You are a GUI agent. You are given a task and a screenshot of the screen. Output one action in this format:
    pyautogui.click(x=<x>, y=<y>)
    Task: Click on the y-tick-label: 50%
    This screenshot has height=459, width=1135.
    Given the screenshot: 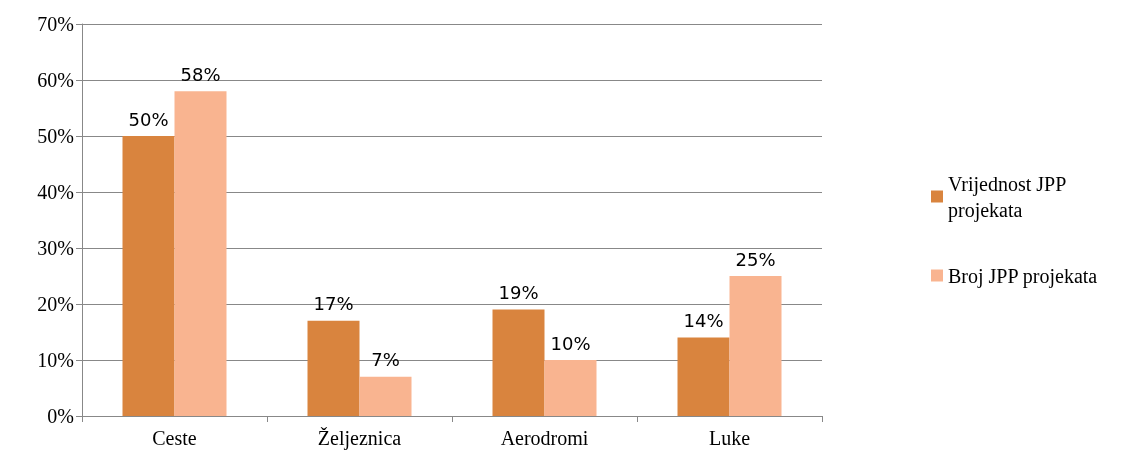 What is the action you would take?
    pyautogui.click(x=55, y=136)
    